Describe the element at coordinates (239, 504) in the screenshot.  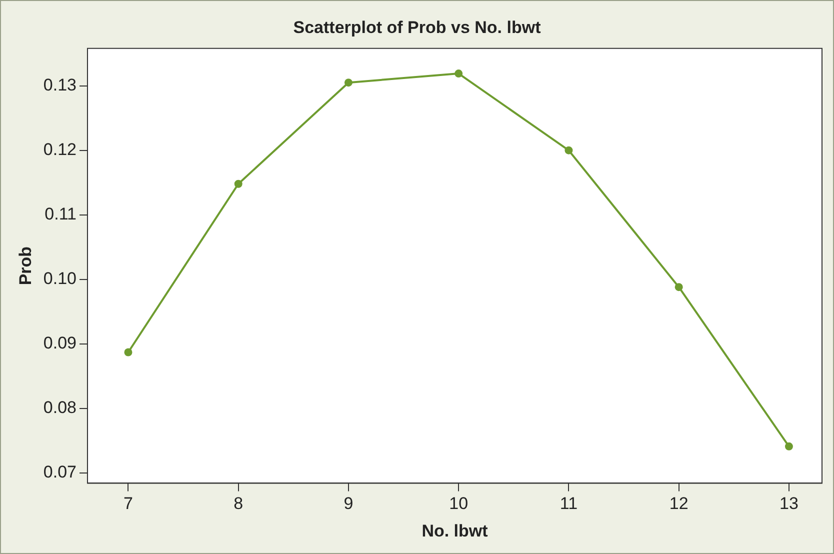
I see `x-tick-label: 8` at that location.